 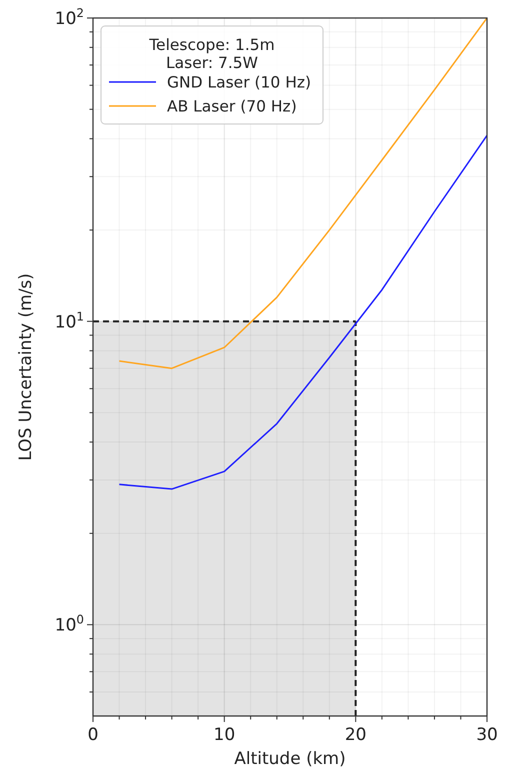 I want to click on y-axis-title: LOS Uncertainty (m/s), so click(x=26, y=367).